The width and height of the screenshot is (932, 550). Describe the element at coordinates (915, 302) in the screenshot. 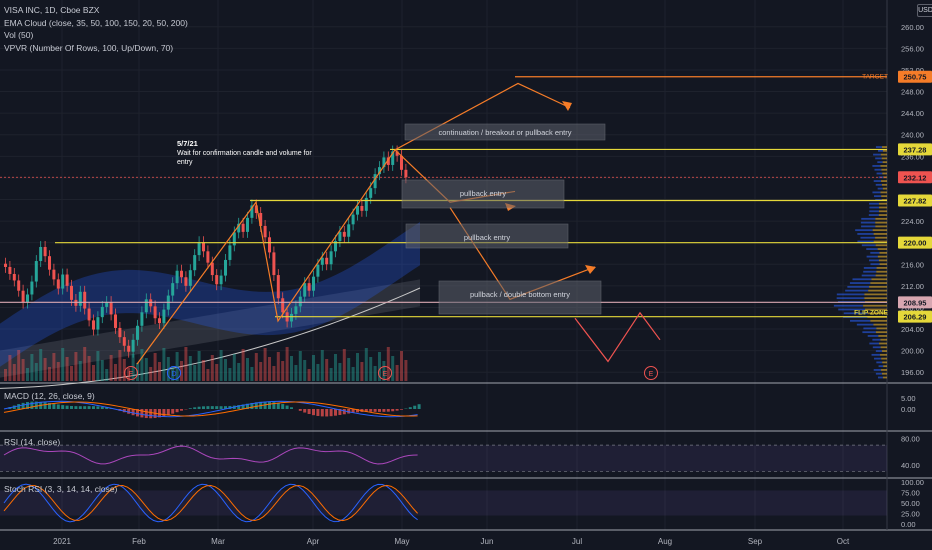

I see `price-level-value: 208.95` at that location.